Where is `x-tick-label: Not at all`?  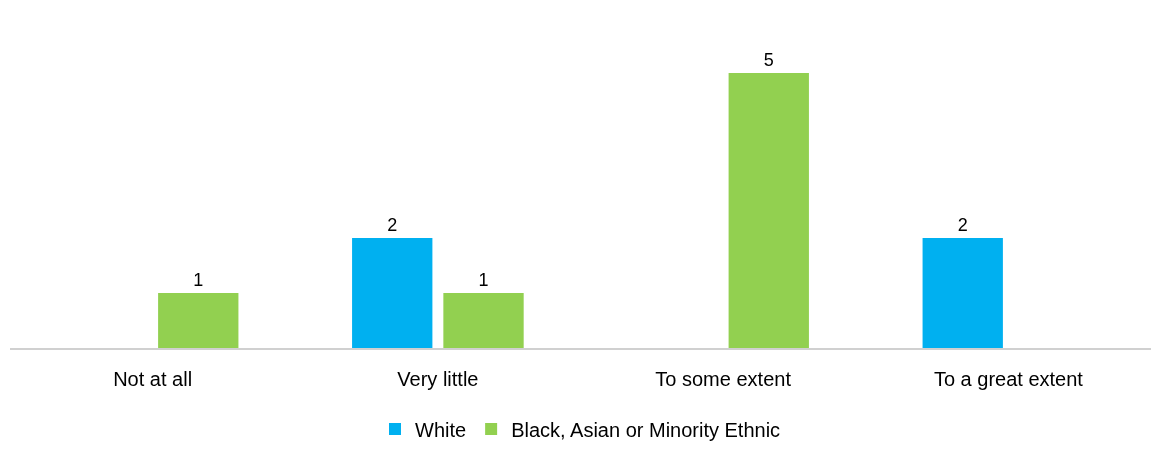 x-tick-label: Not at all is located at coordinates (153, 379).